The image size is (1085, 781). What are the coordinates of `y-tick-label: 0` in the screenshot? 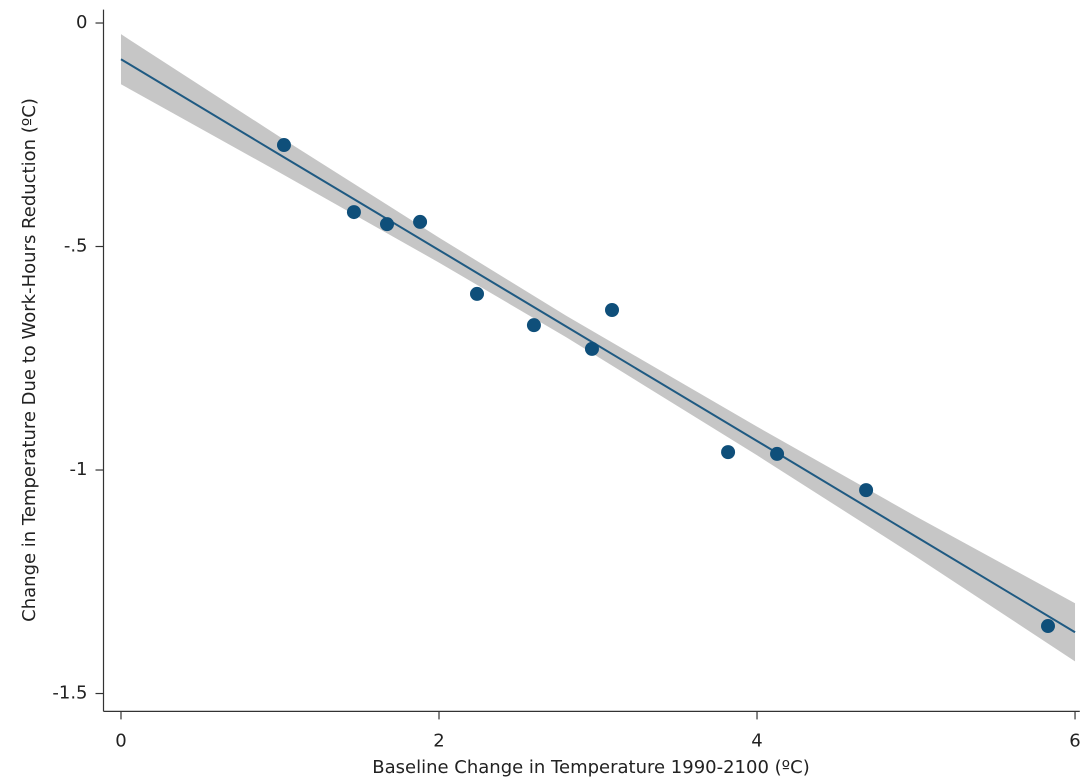 It's located at (81, 22).